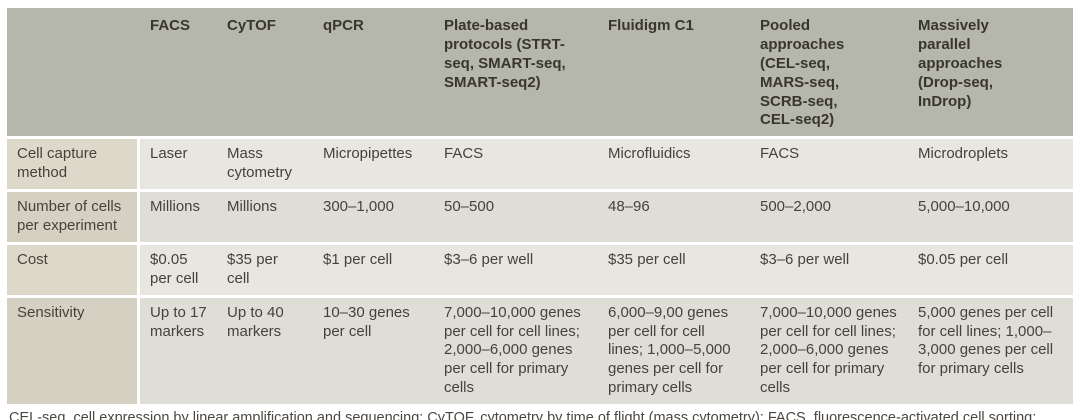 The height and width of the screenshot is (420, 1080). Describe the element at coordinates (178, 163) in the screenshot. I see `table-cell: Laser` at that location.